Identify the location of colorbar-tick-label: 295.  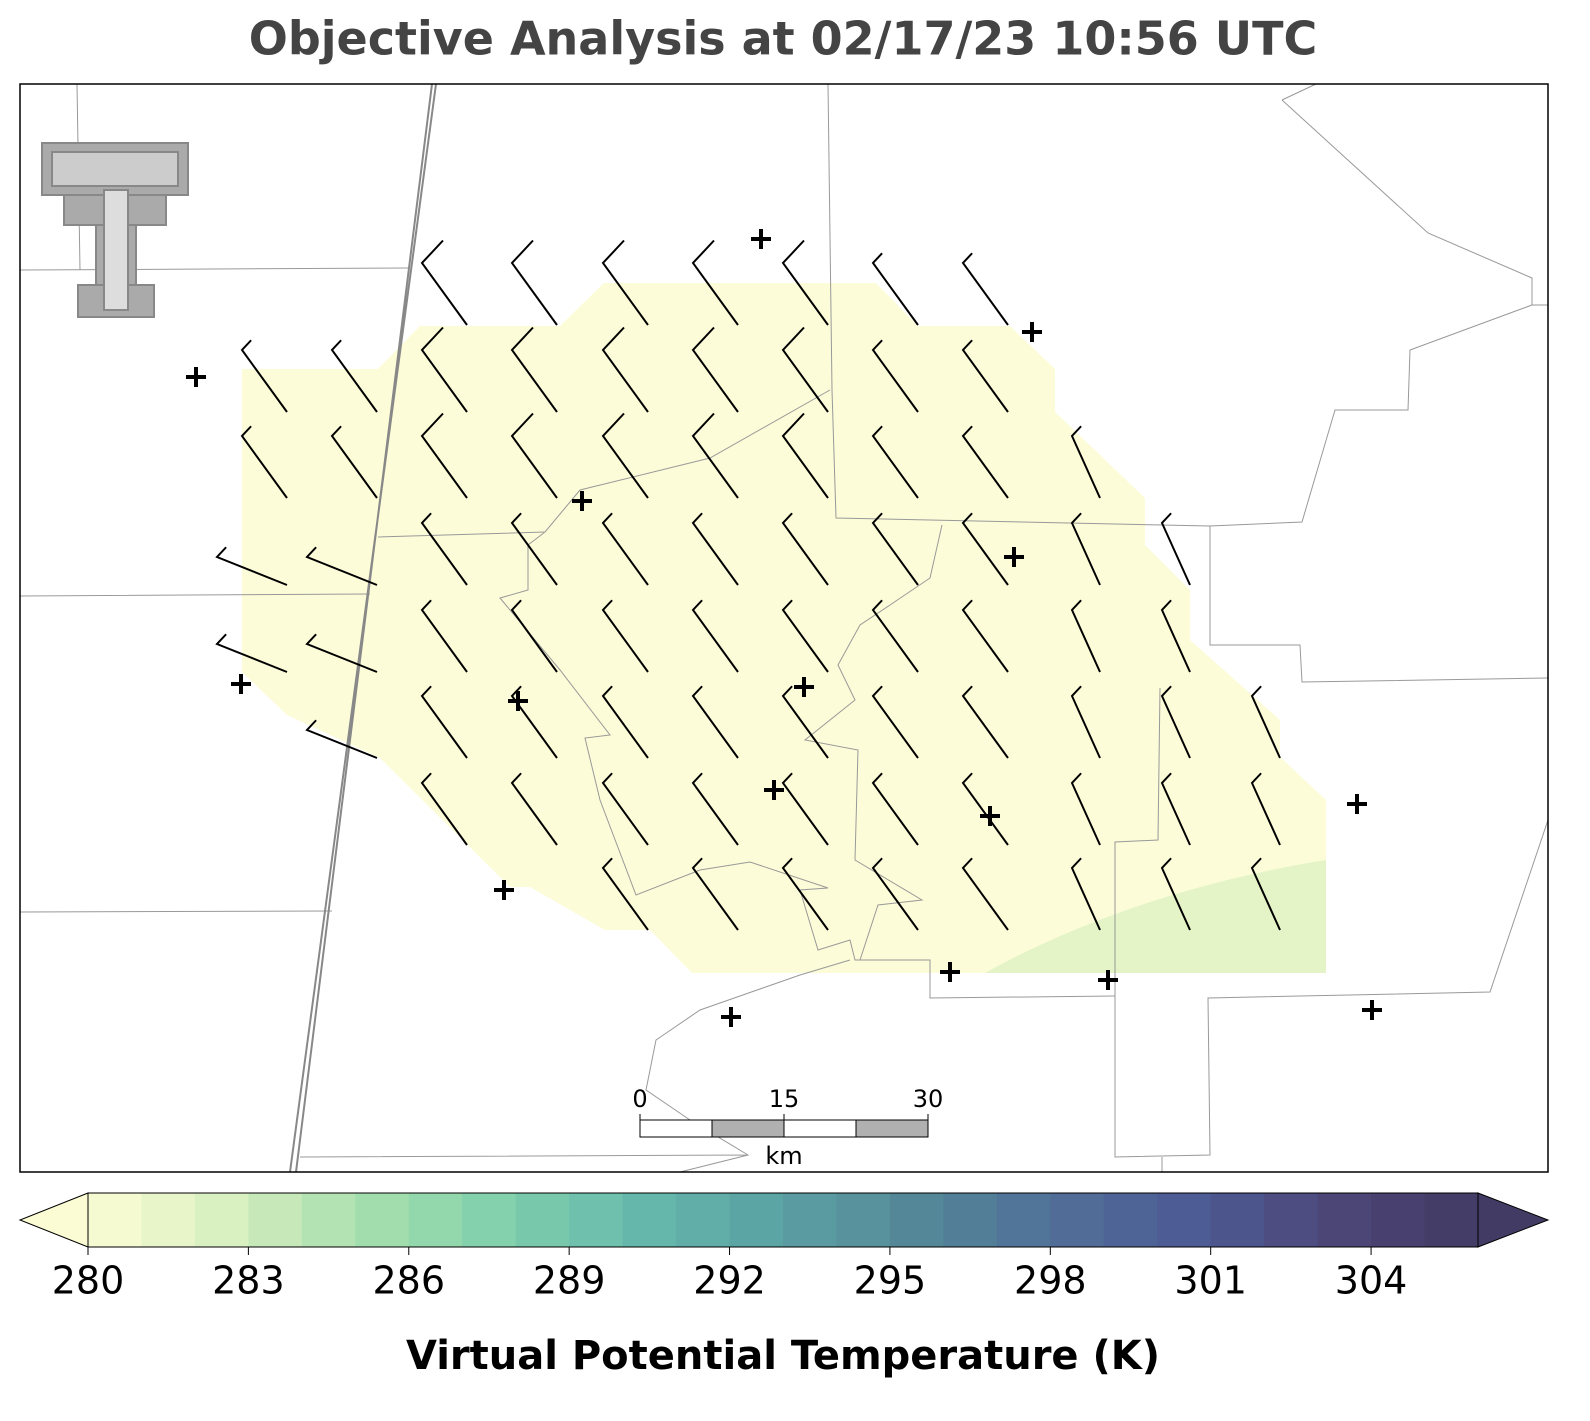
(890, 1281).